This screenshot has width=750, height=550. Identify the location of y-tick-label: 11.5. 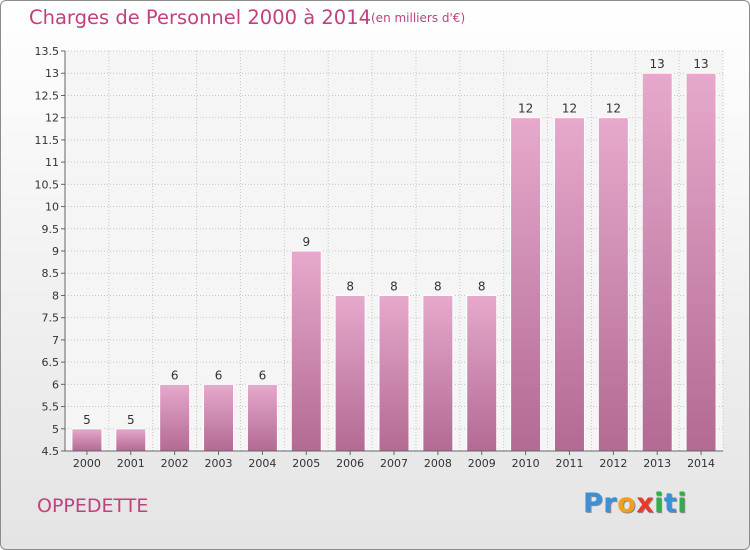
(47, 140).